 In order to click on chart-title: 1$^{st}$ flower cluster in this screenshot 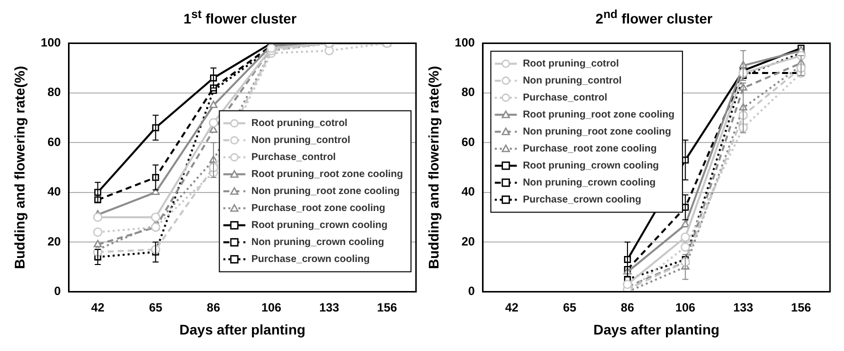, I will do `click(240, 18)`.